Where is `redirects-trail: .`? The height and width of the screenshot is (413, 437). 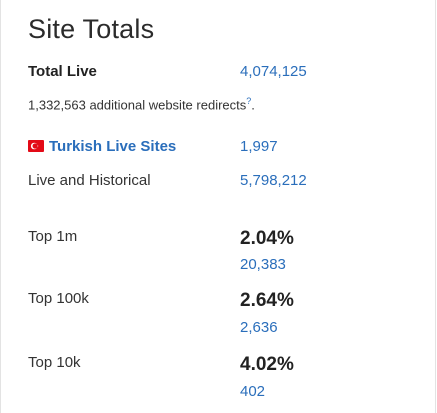 redirects-trail: . is located at coordinates (253, 105).